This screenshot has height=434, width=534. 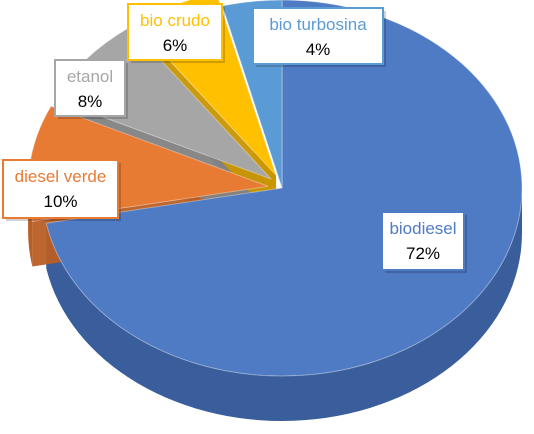 What do you see at coordinates (175, 20) in the screenshot?
I see `data-label-category: bio crudo` at bounding box center [175, 20].